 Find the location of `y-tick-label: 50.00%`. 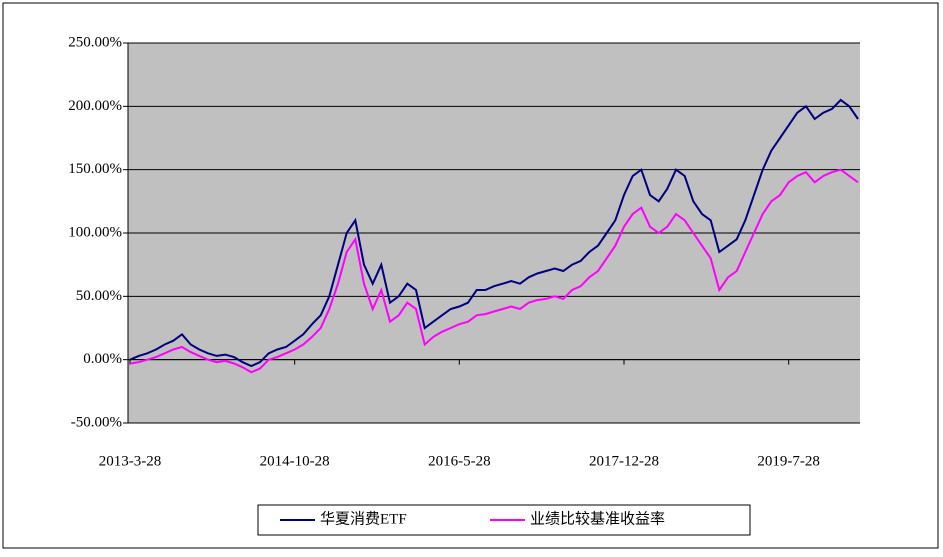

y-tick-label: 50.00% is located at coordinates (99, 296).